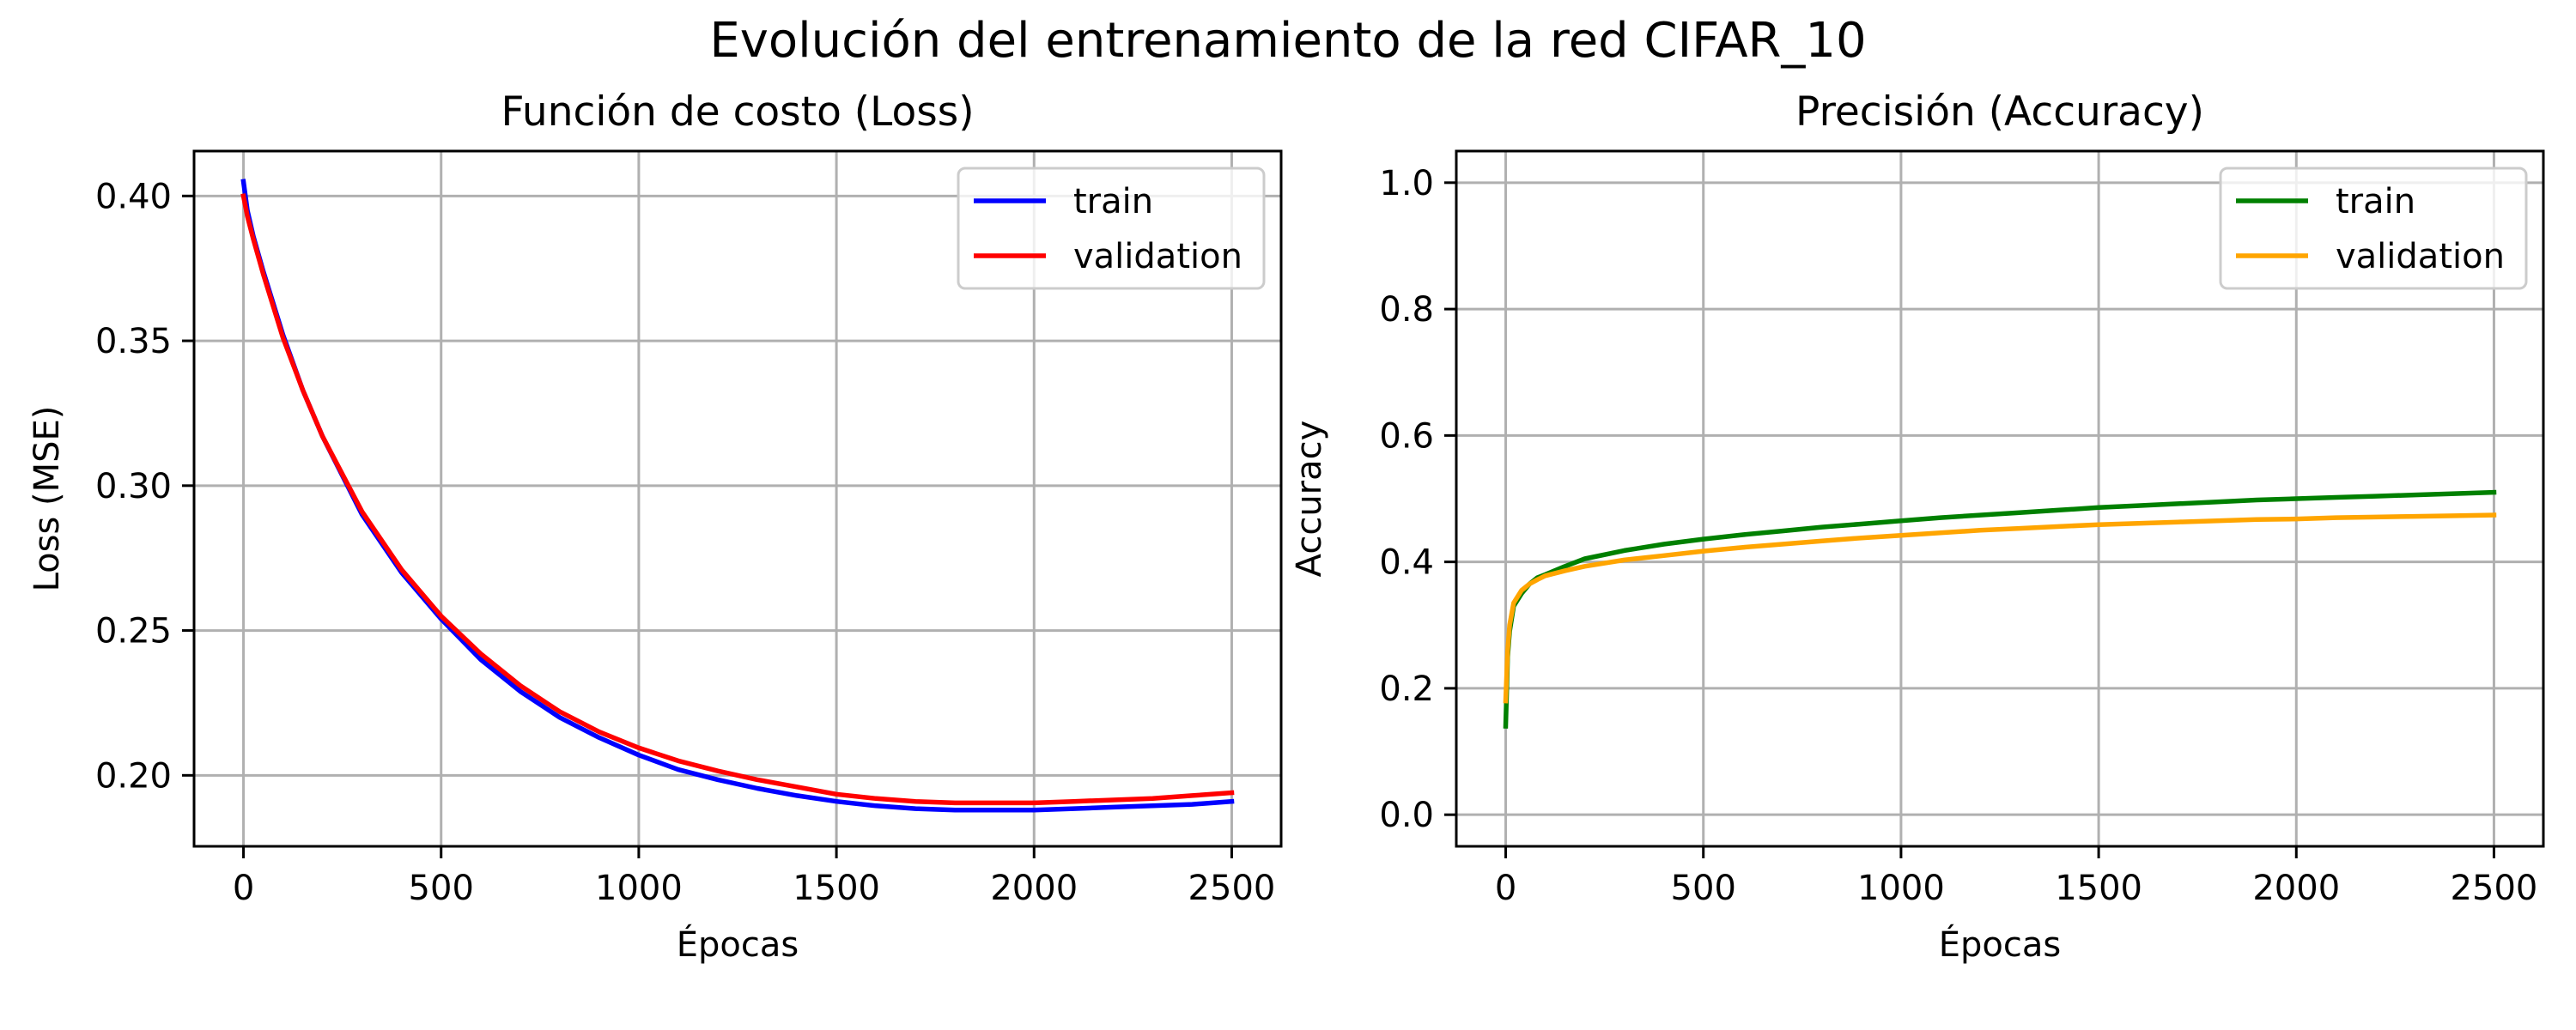 The width and height of the screenshot is (2576, 1030). Describe the element at coordinates (2000, 608) in the screenshot. I see `accuracy-series-validation` at that location.